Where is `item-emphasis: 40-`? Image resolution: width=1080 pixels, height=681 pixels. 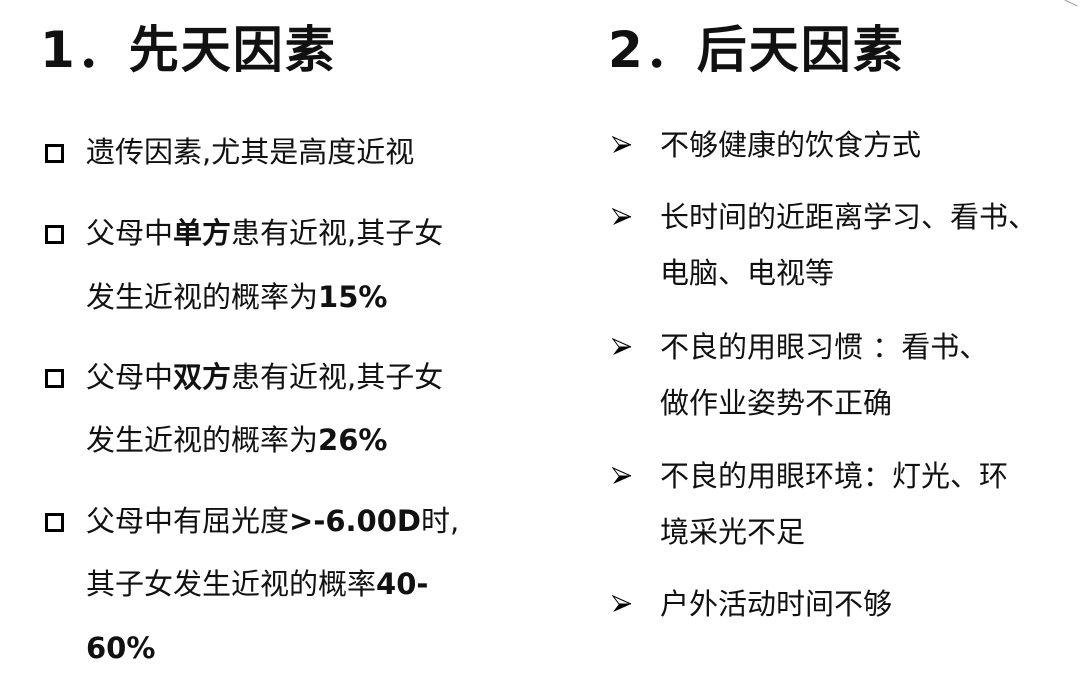 item-emphasis: 40- is located at coordinates (402, 584).